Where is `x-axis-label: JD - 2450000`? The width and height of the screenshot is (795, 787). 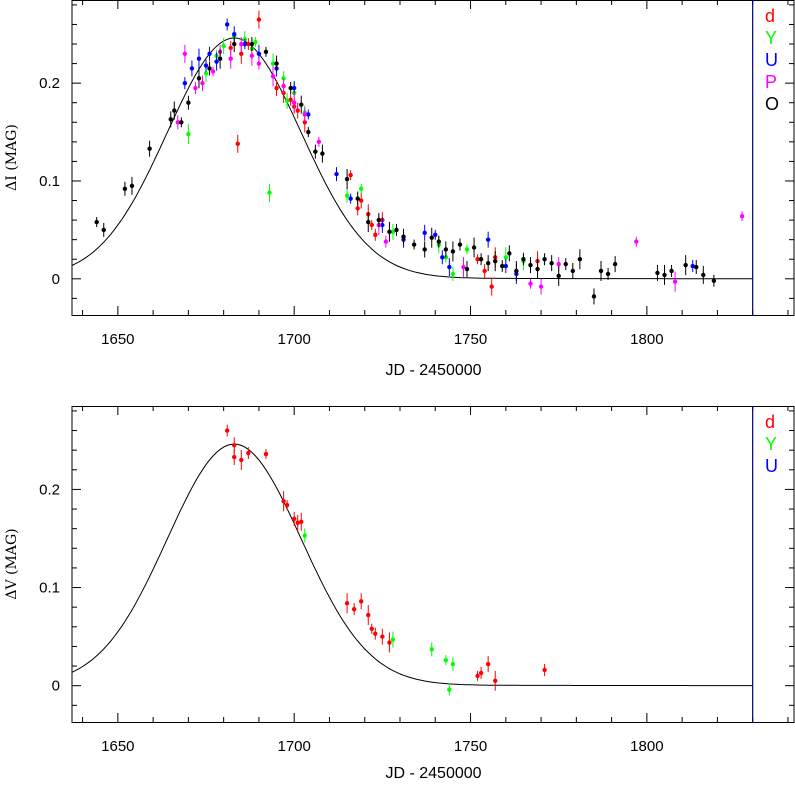 x-axis-label: JD - 2450000 is located at coordinates (433, 773).